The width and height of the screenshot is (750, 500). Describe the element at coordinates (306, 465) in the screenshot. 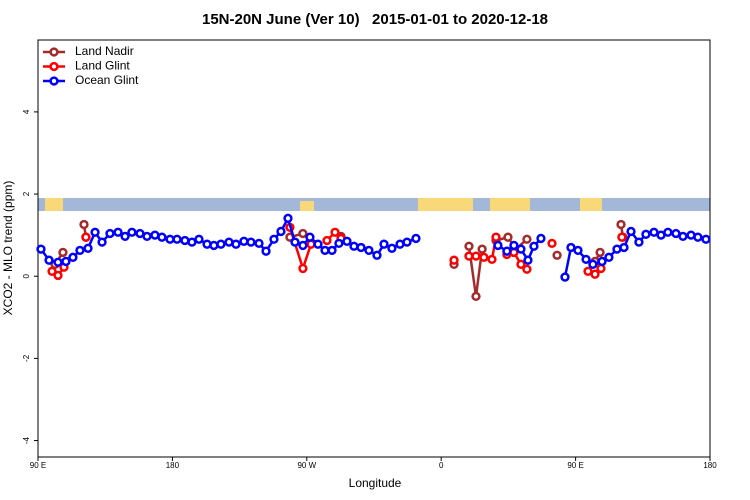

I see `x-tick-label: 90 W` at that location.